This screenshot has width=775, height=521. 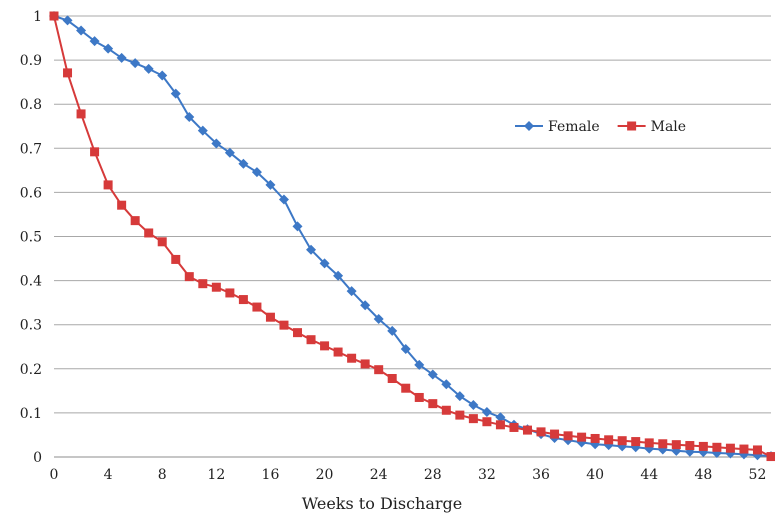 I want to click on y-axis-ticks: 0 0.1 0.2 0.3 0.4 0.5 0.6 0.7 0.8 0.9 1, so click(x=31, y=237).